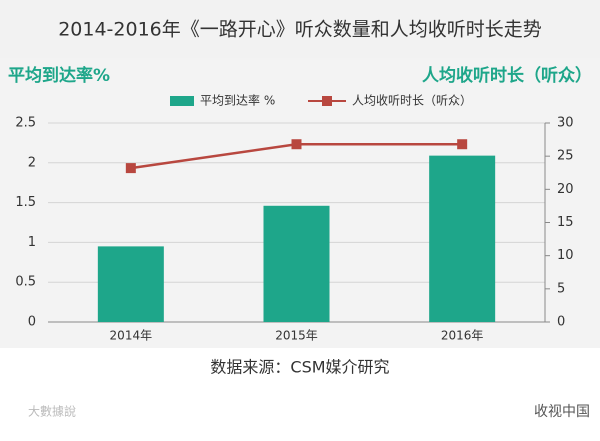 The image size is (600, 441). Describe the element at coordinates (25, 123) in the screenshot. I see `y-tick-label: 2.5` at that location.